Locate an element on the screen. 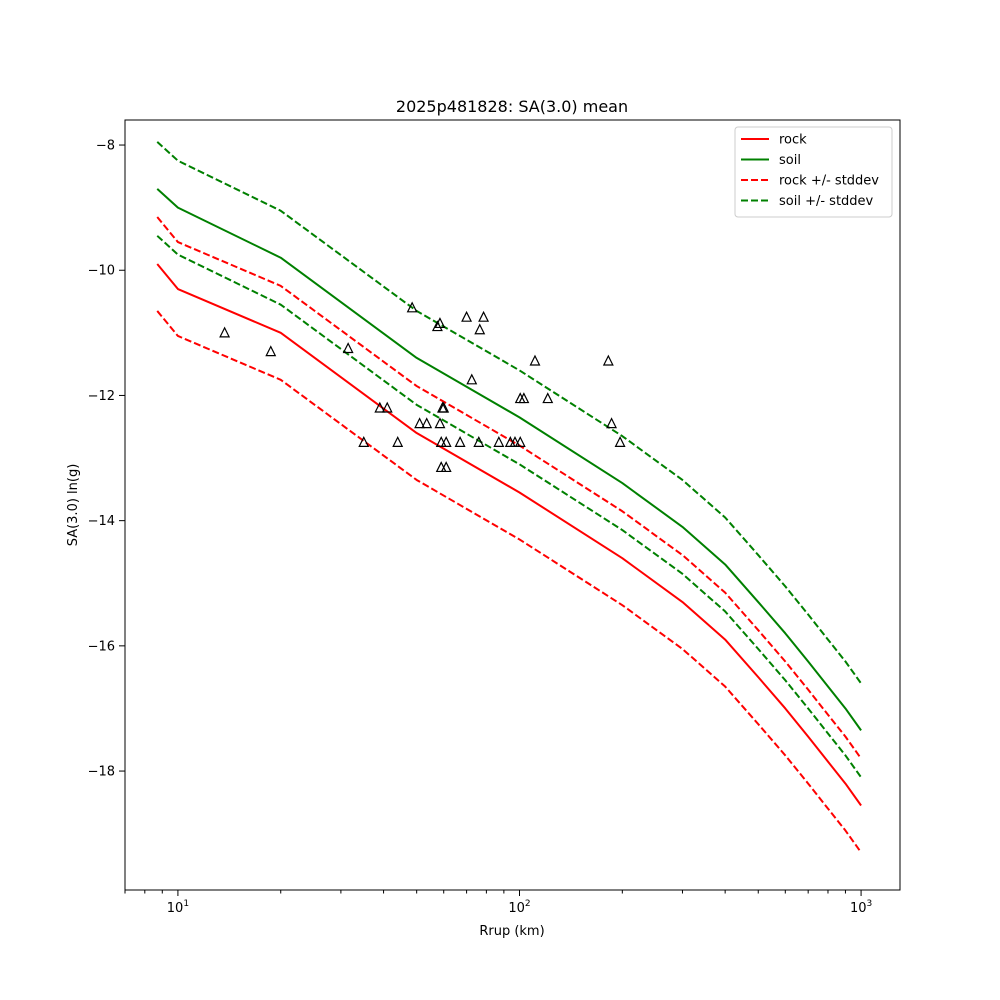 This screenshot has height=1000, width=1000. observations-layer is located at coordinates (422, 387).